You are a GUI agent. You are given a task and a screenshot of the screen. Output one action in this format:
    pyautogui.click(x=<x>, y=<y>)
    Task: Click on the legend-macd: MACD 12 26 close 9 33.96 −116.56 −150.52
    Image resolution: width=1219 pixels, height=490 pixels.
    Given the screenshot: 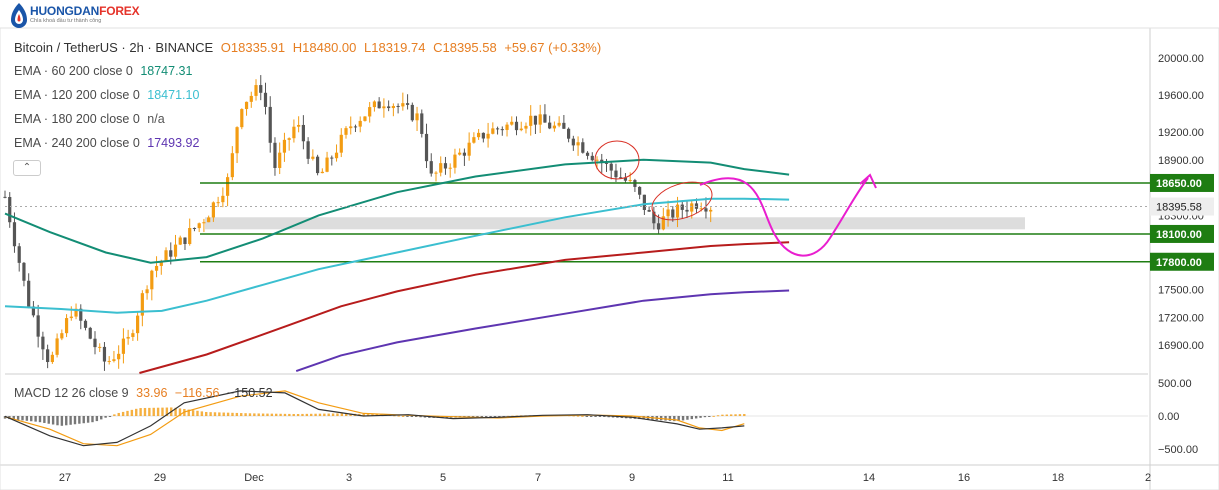 What is the action you would take?
    pyautogui.click(x=145, y=393)
    